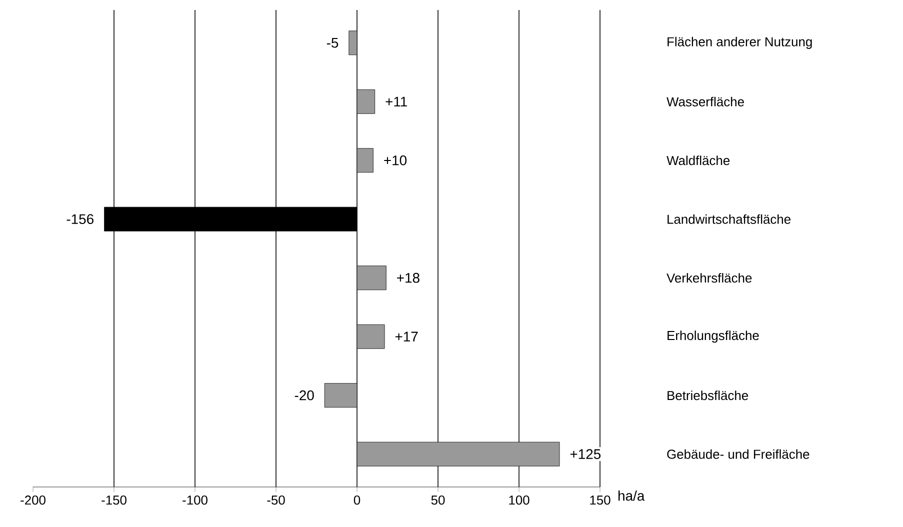  I want to click on data-label: +10, so click(395, 160).